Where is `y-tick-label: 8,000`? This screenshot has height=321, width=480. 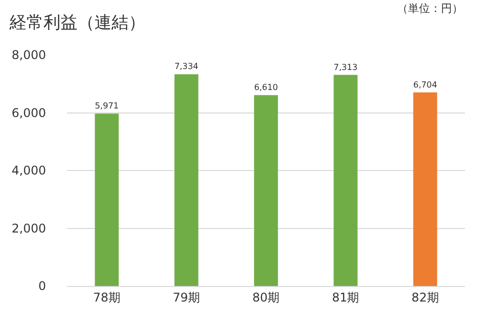
y-tick-label: 8,000 is located at coordinates (29, 55).